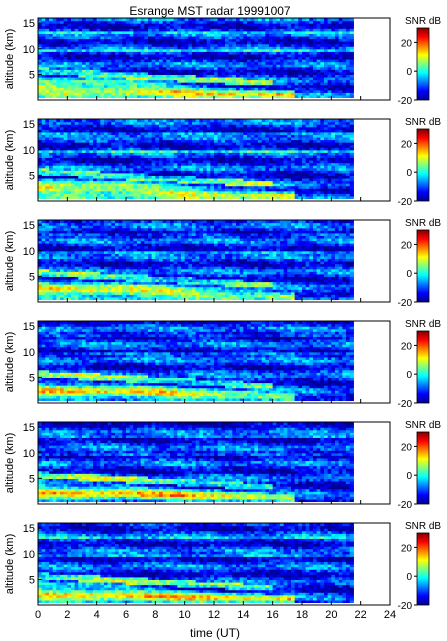 The height and width of the screenshot is (641, 447). I want to click on colorbar-label: SNR dB, so click(423, 21).